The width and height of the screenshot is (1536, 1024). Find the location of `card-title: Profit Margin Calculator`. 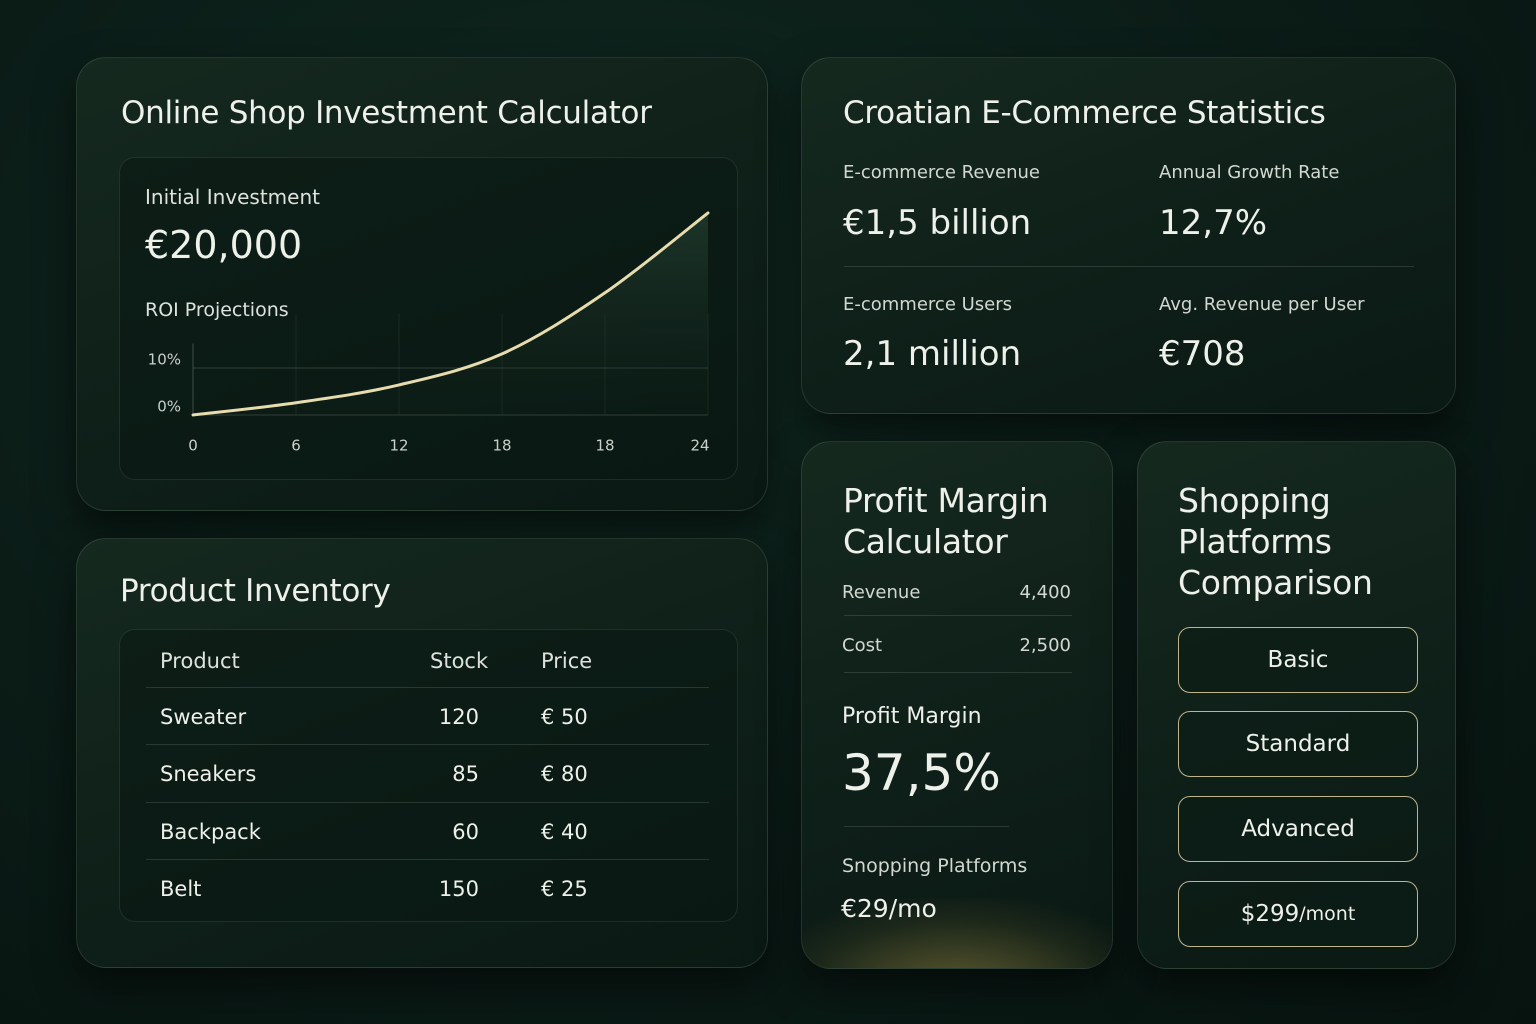

card-title: Profit Margin Calculator is located at coordinates (946, 521).